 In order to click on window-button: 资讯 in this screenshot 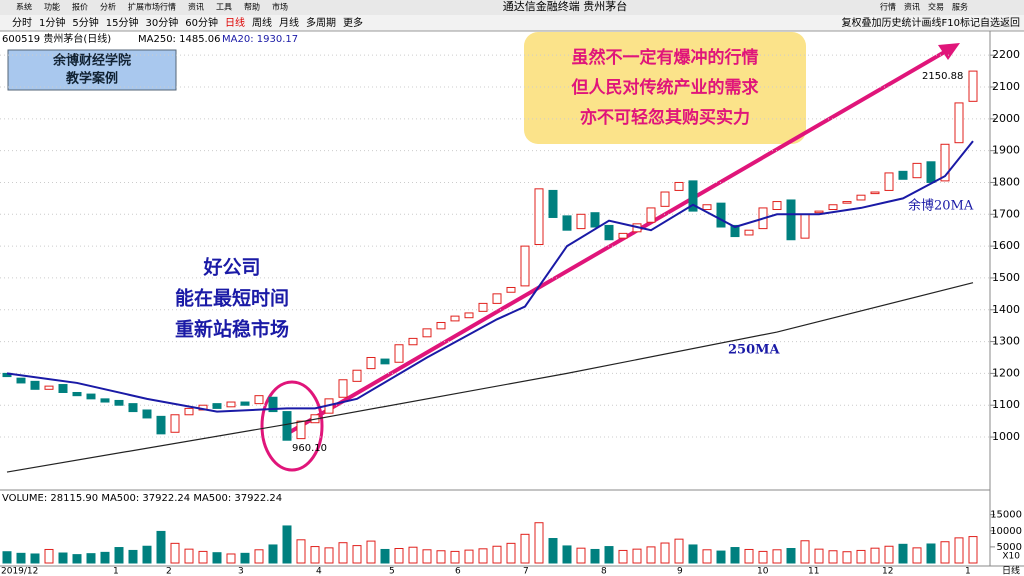, I will do `click(912, 7)`.